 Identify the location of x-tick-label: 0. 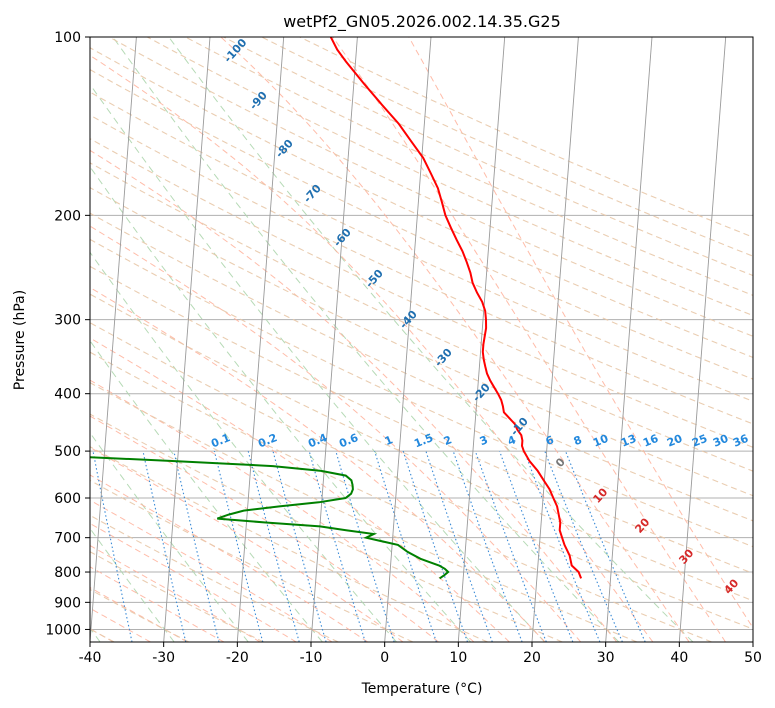
(384, 658).